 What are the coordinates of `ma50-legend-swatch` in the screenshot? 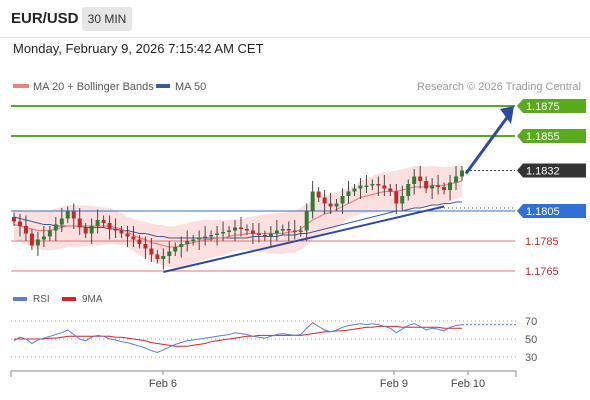 It's located at (163, 86).